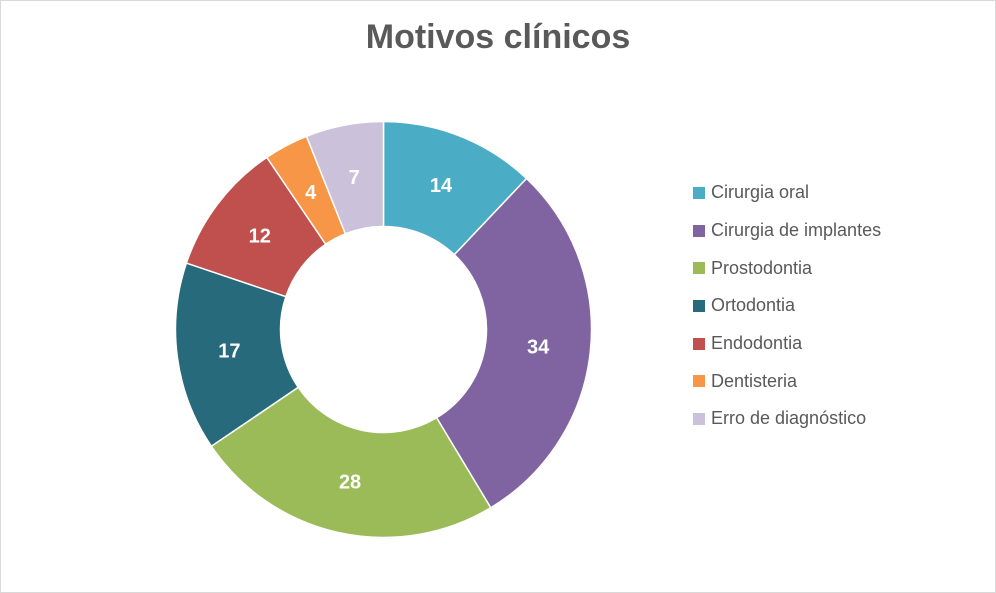  I want to click on legend-item: Endodontia, so click(787, 344).